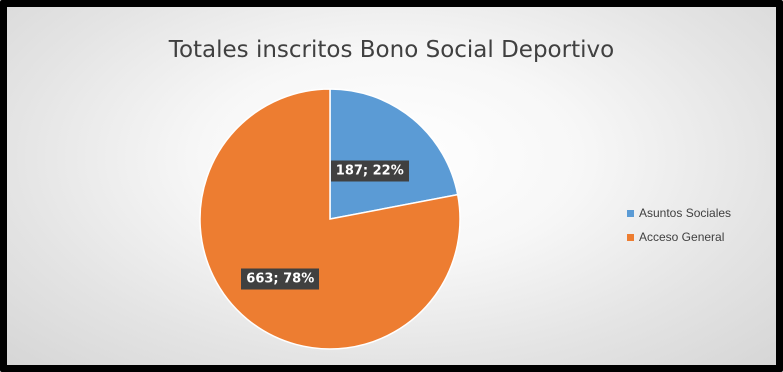 Image resolution: width=783 pixels, height=372 pixels. Describe the element at coordinates (630, 213) in the screenshot. I see `legend-swatch-asuntos-sociales` at that location.